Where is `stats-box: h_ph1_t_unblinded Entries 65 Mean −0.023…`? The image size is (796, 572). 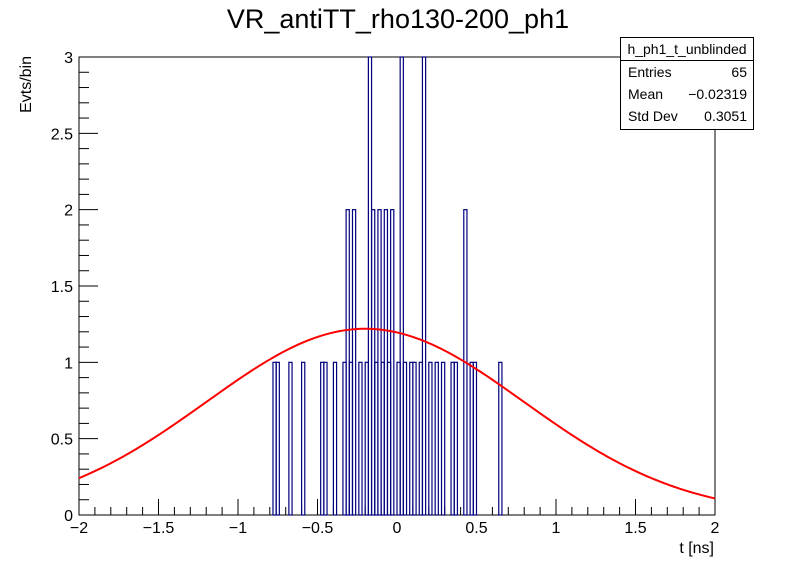 stats-box: h_ph1_t_unblinded Entries 65 Mean −0.023… is located at coordinates (687, 83).